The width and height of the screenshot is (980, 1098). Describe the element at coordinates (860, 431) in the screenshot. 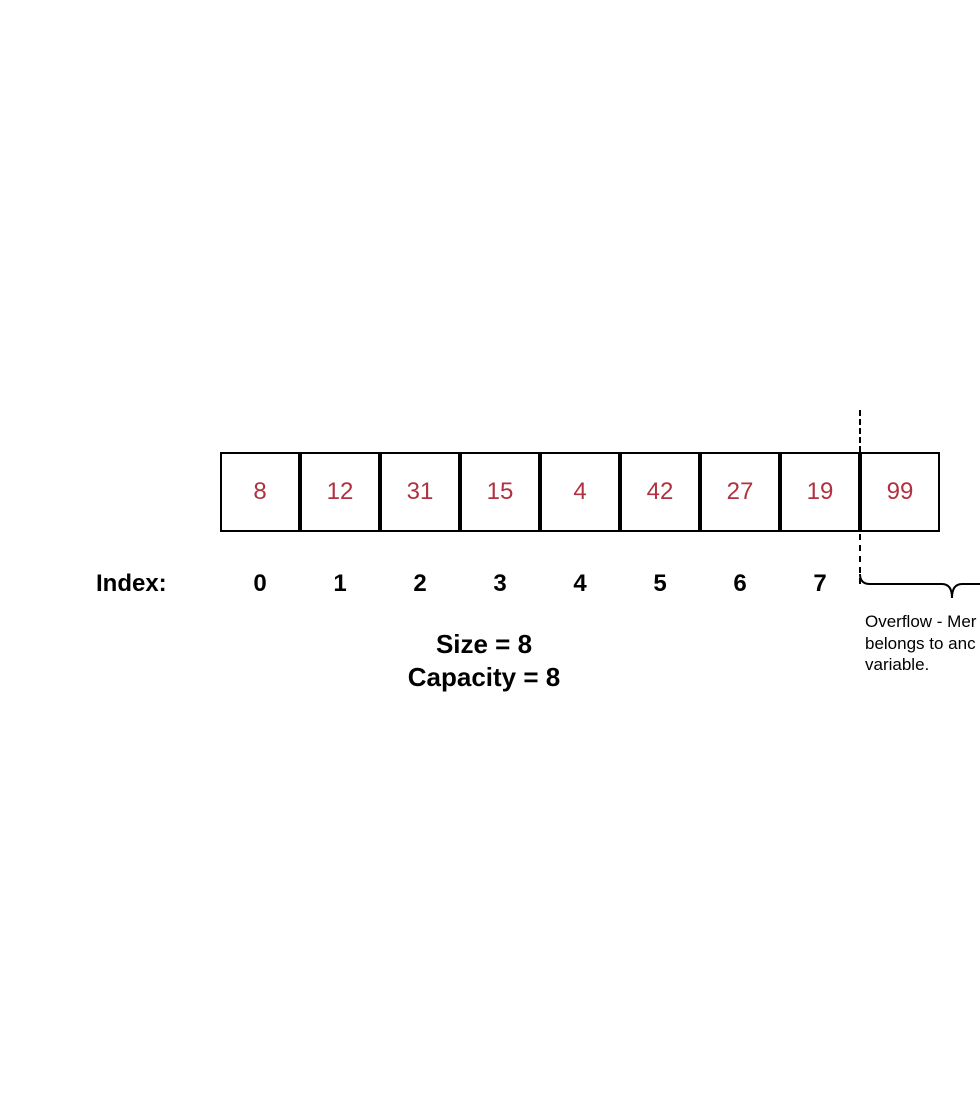

I see `boundary-line-top` at that location.